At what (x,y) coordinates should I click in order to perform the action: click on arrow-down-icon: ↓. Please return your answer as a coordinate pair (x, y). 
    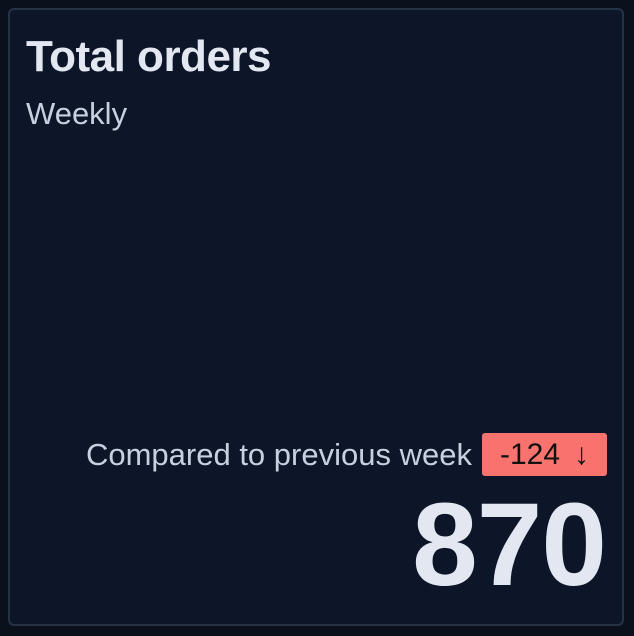
    Looking at the image, I should click on (581, 454).